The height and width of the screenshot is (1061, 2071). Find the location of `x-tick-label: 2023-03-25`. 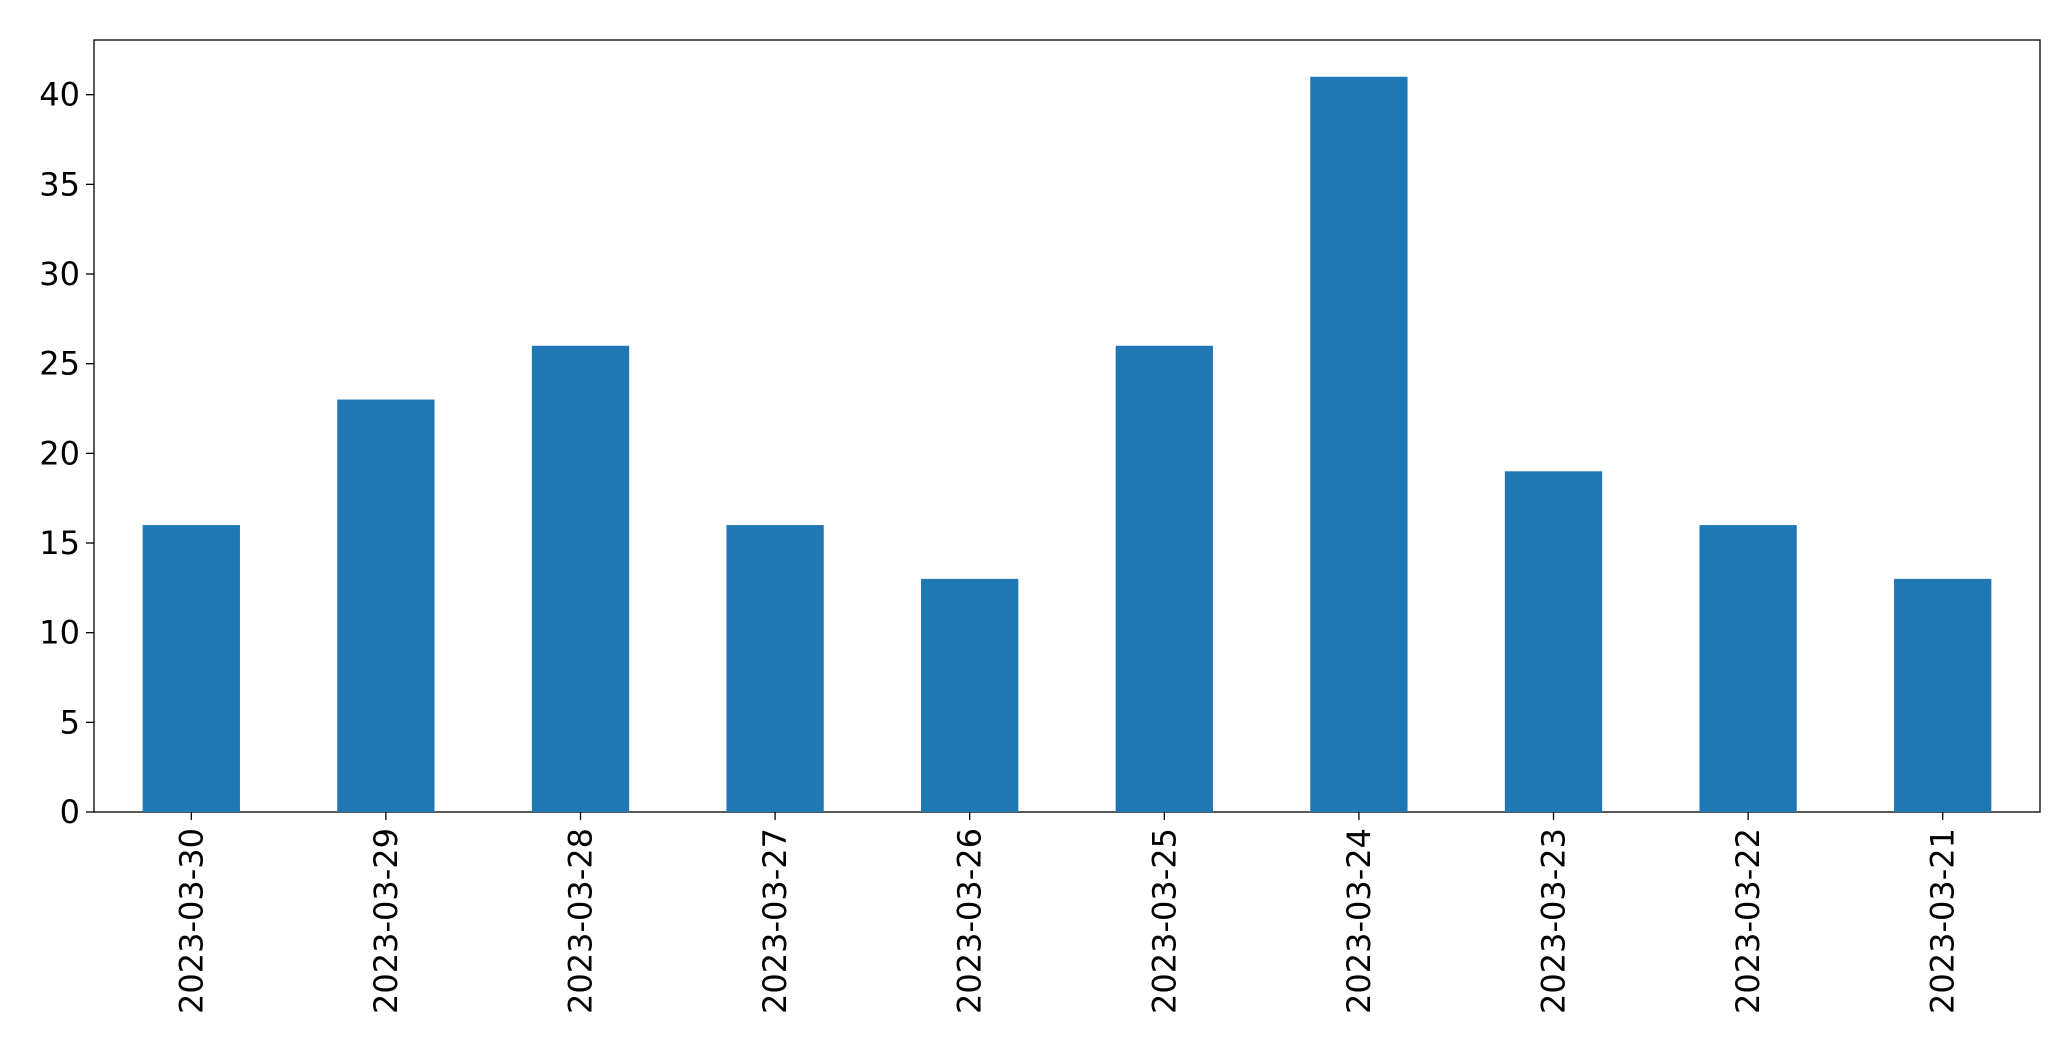

x-tick-label: 2023-03-25 is located at coordinates (1164, 921).